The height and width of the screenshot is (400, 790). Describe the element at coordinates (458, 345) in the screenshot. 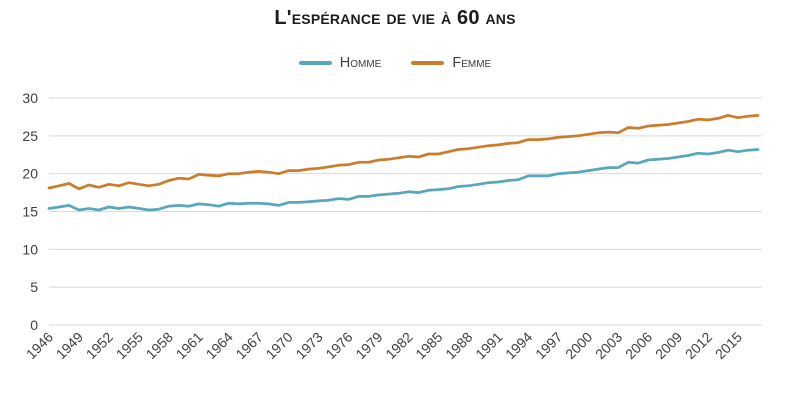

I see `x-tick-label: 1988` at that location.